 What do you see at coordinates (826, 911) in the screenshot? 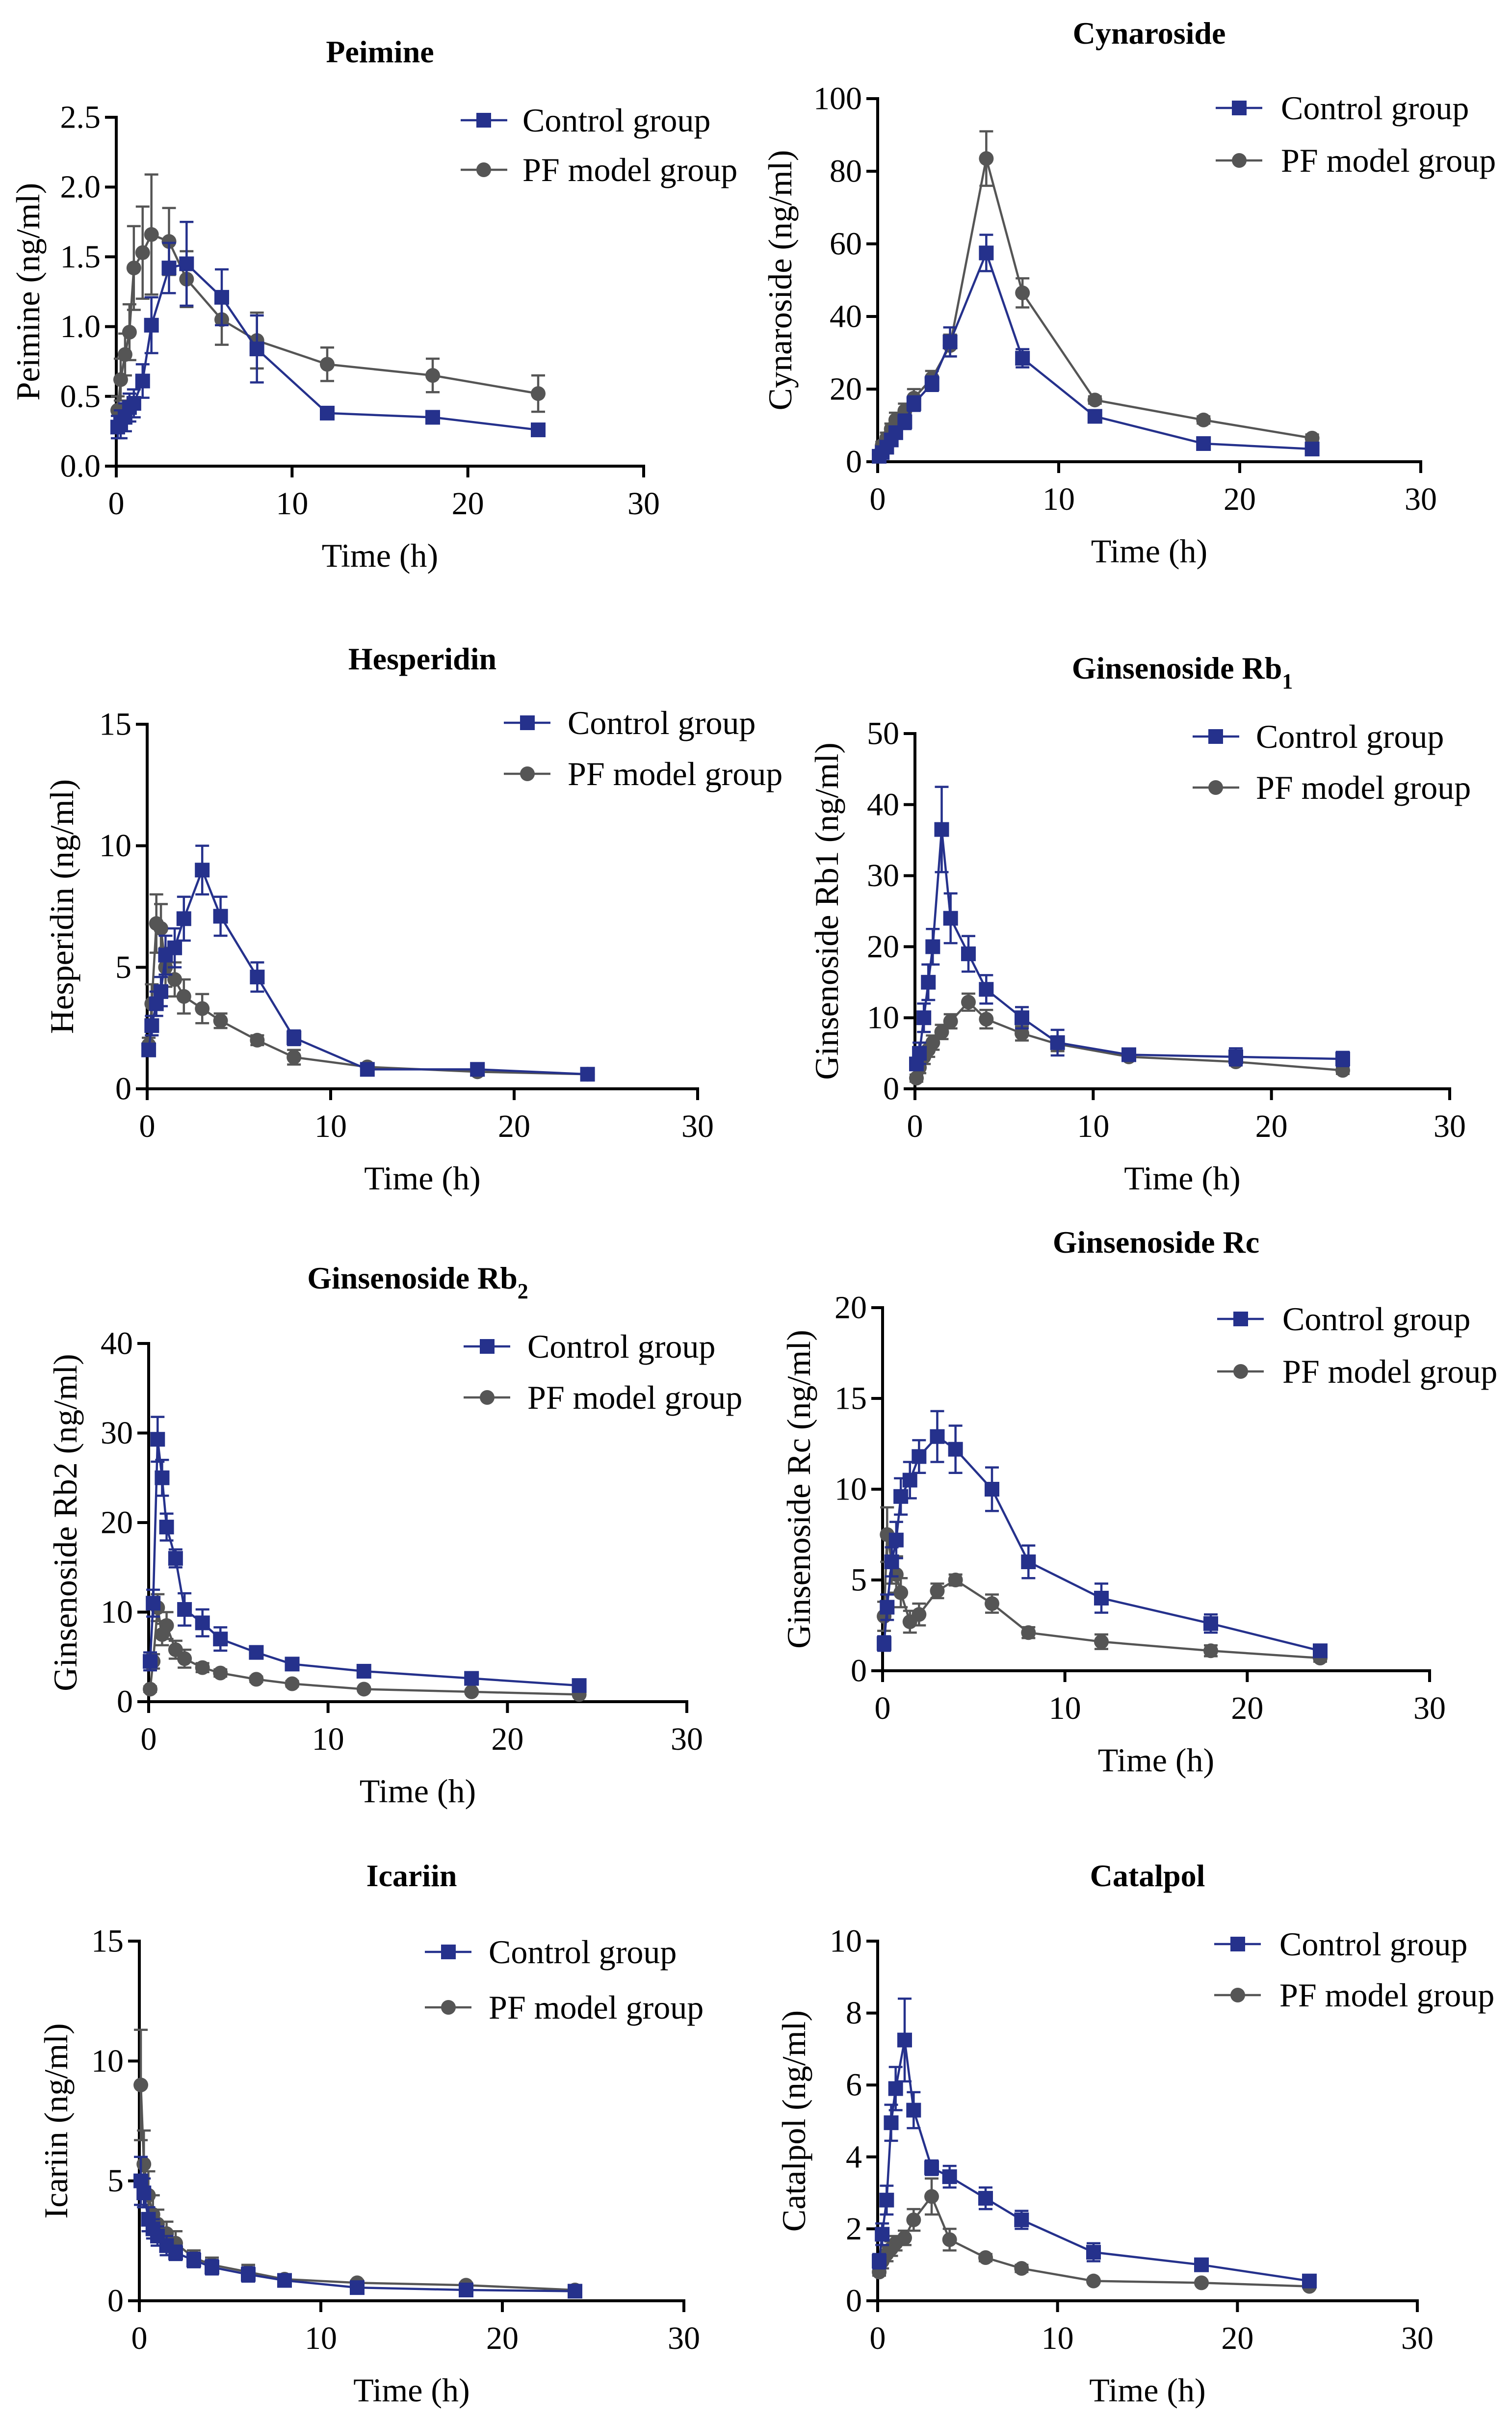
I see `y-axis-label: Ginsenoside Rb1 (ng/ml)` at bounding box center [826, 911].